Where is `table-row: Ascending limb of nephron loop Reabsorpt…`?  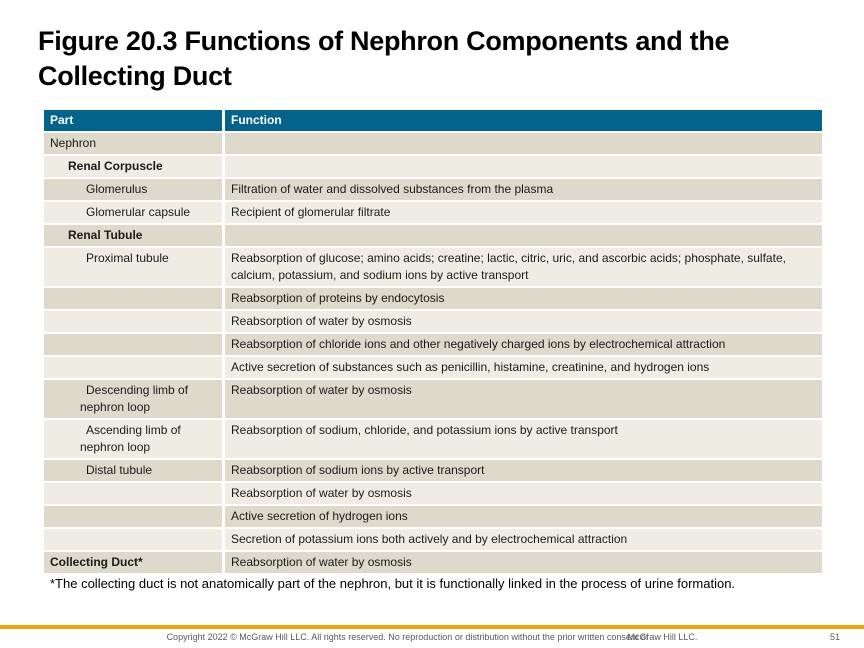
table-row: Ascending limb of nephron loop Reabsorpt… is located at coordinates (433, 439).